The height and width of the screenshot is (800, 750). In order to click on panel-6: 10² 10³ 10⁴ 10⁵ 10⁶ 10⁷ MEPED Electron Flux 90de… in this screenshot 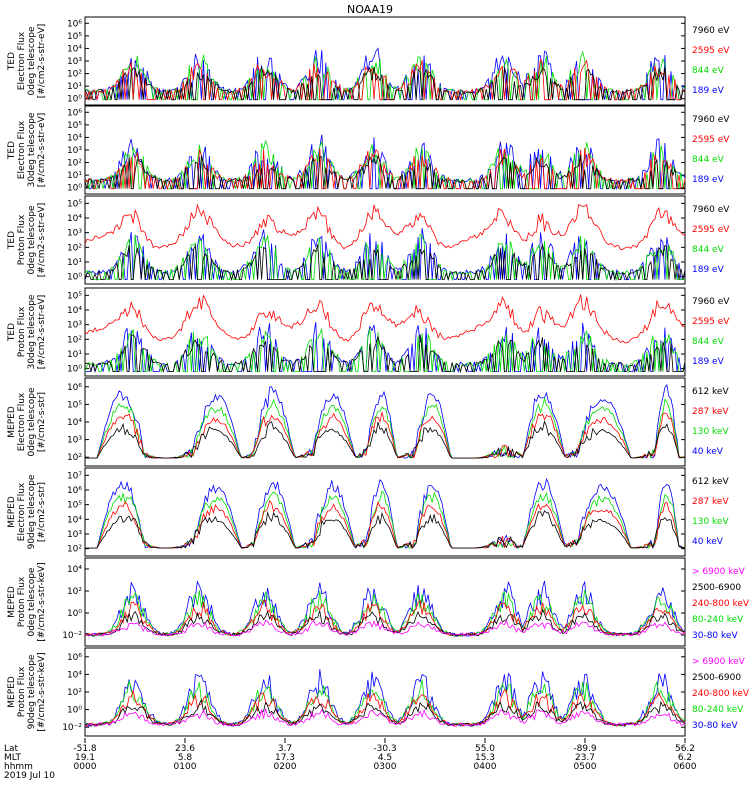, I will do `click(368, 512)`.